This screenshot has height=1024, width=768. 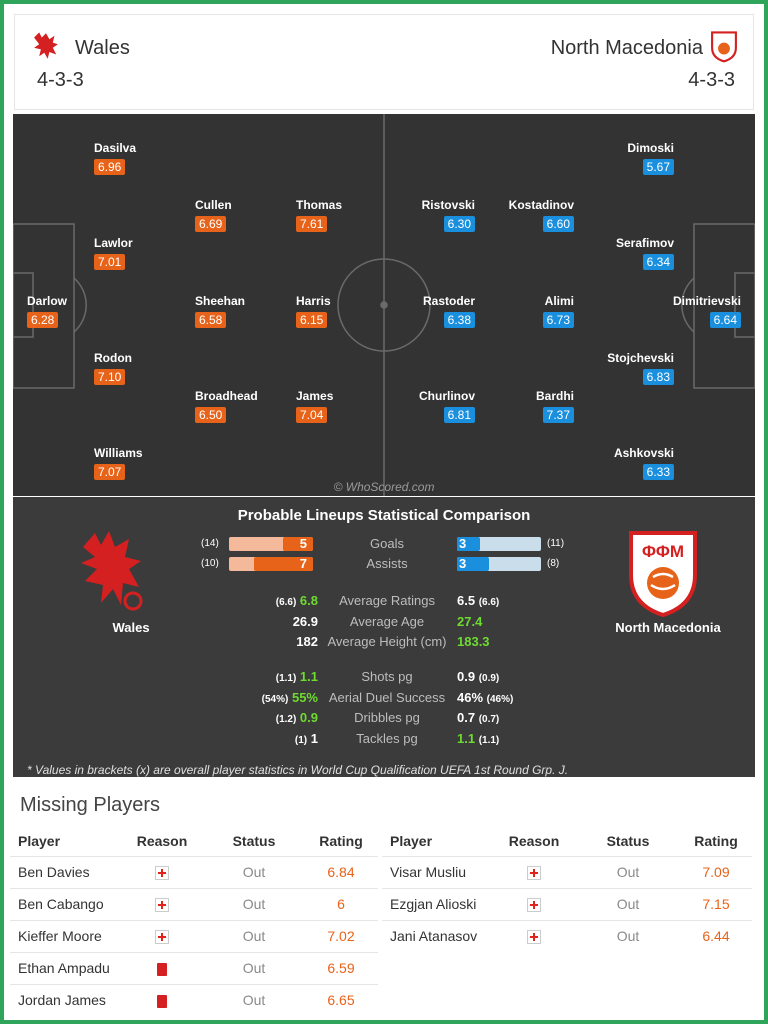 I want to click on home-player: Lawlor 7.01, so click(x=139, y=253).